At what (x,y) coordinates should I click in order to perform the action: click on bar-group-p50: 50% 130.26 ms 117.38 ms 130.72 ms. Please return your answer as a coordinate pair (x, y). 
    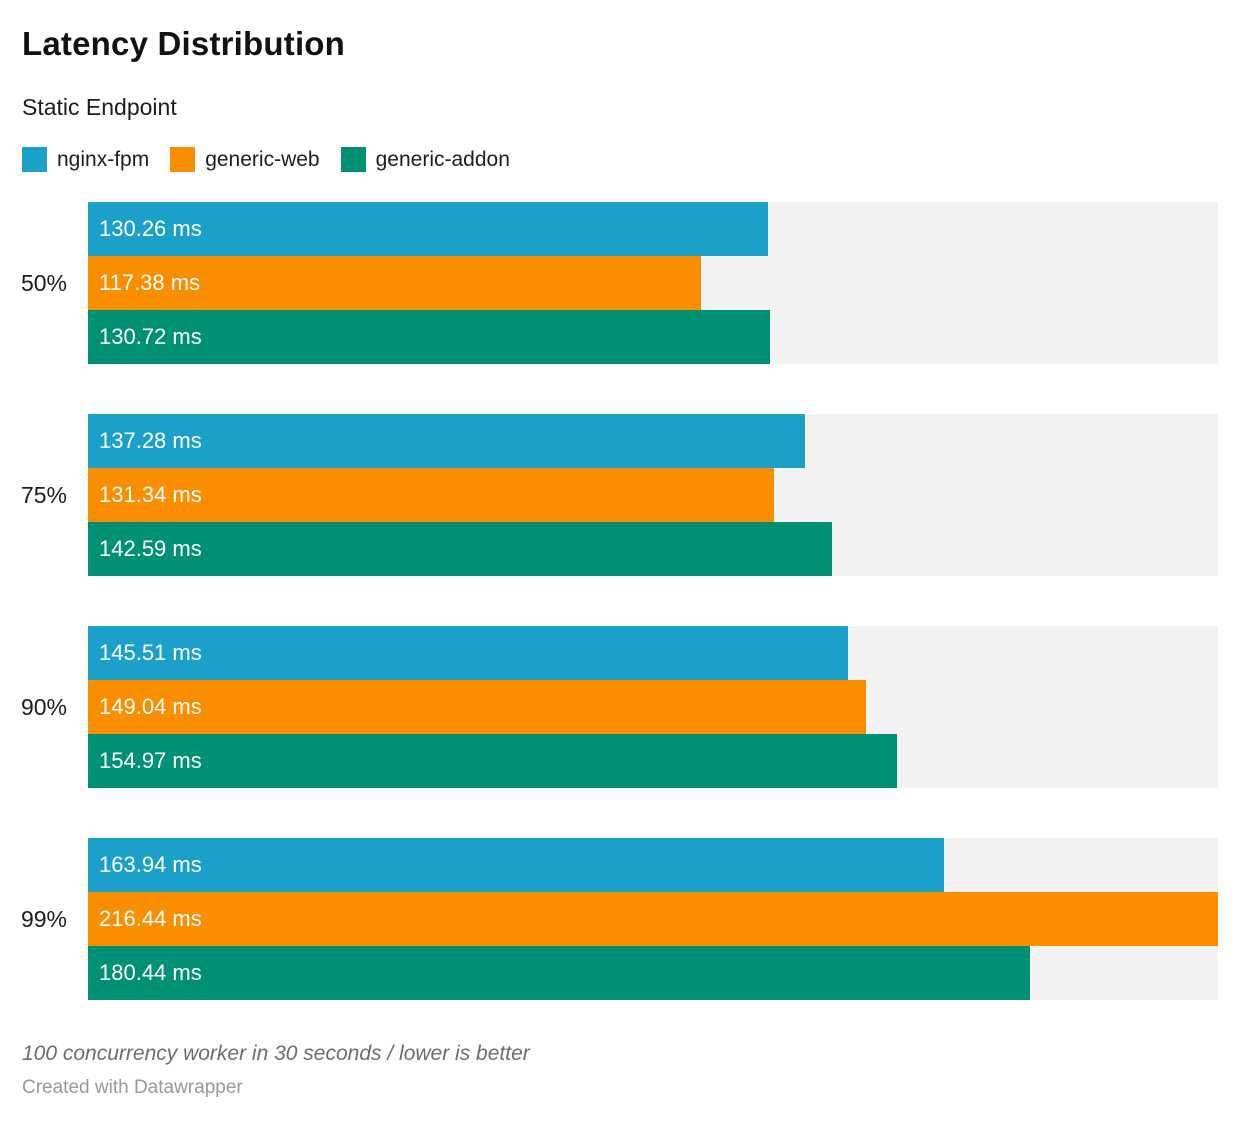
    Looking at the image, I should click on (620, 283).